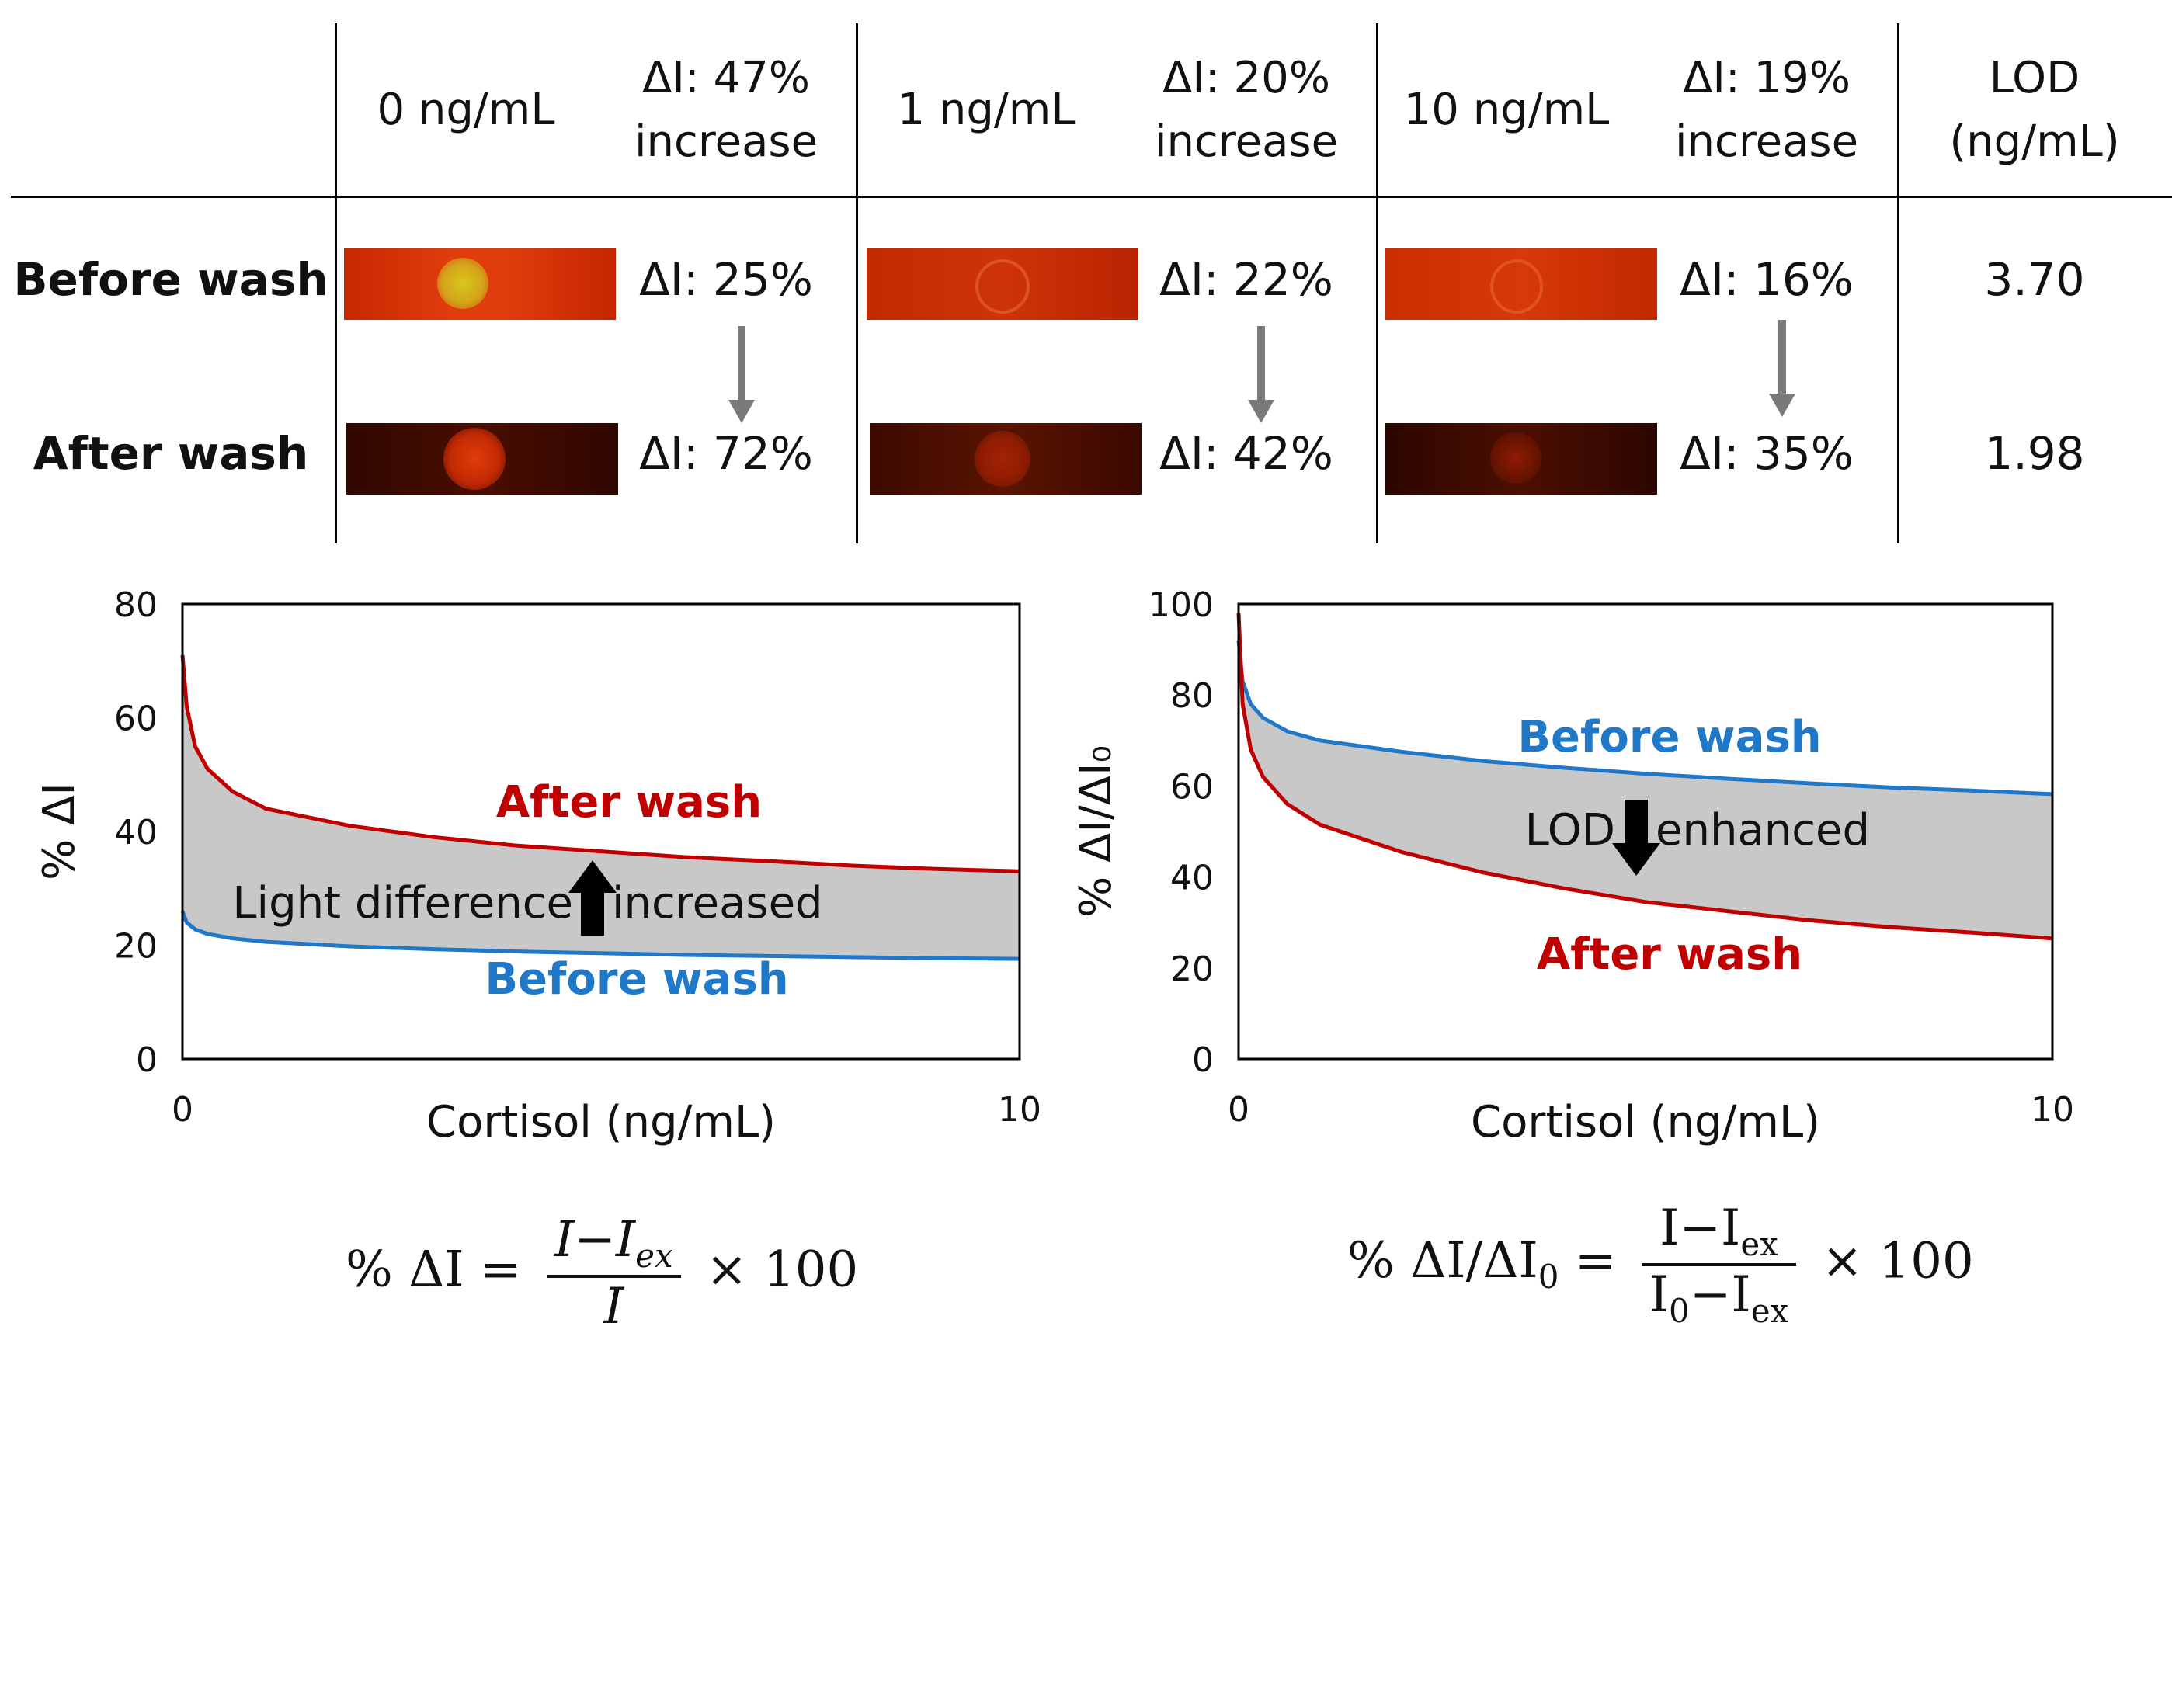 This screenshot has height=1708, width=2172. I want to click on annotation-increased: increased, so click(717, 903).